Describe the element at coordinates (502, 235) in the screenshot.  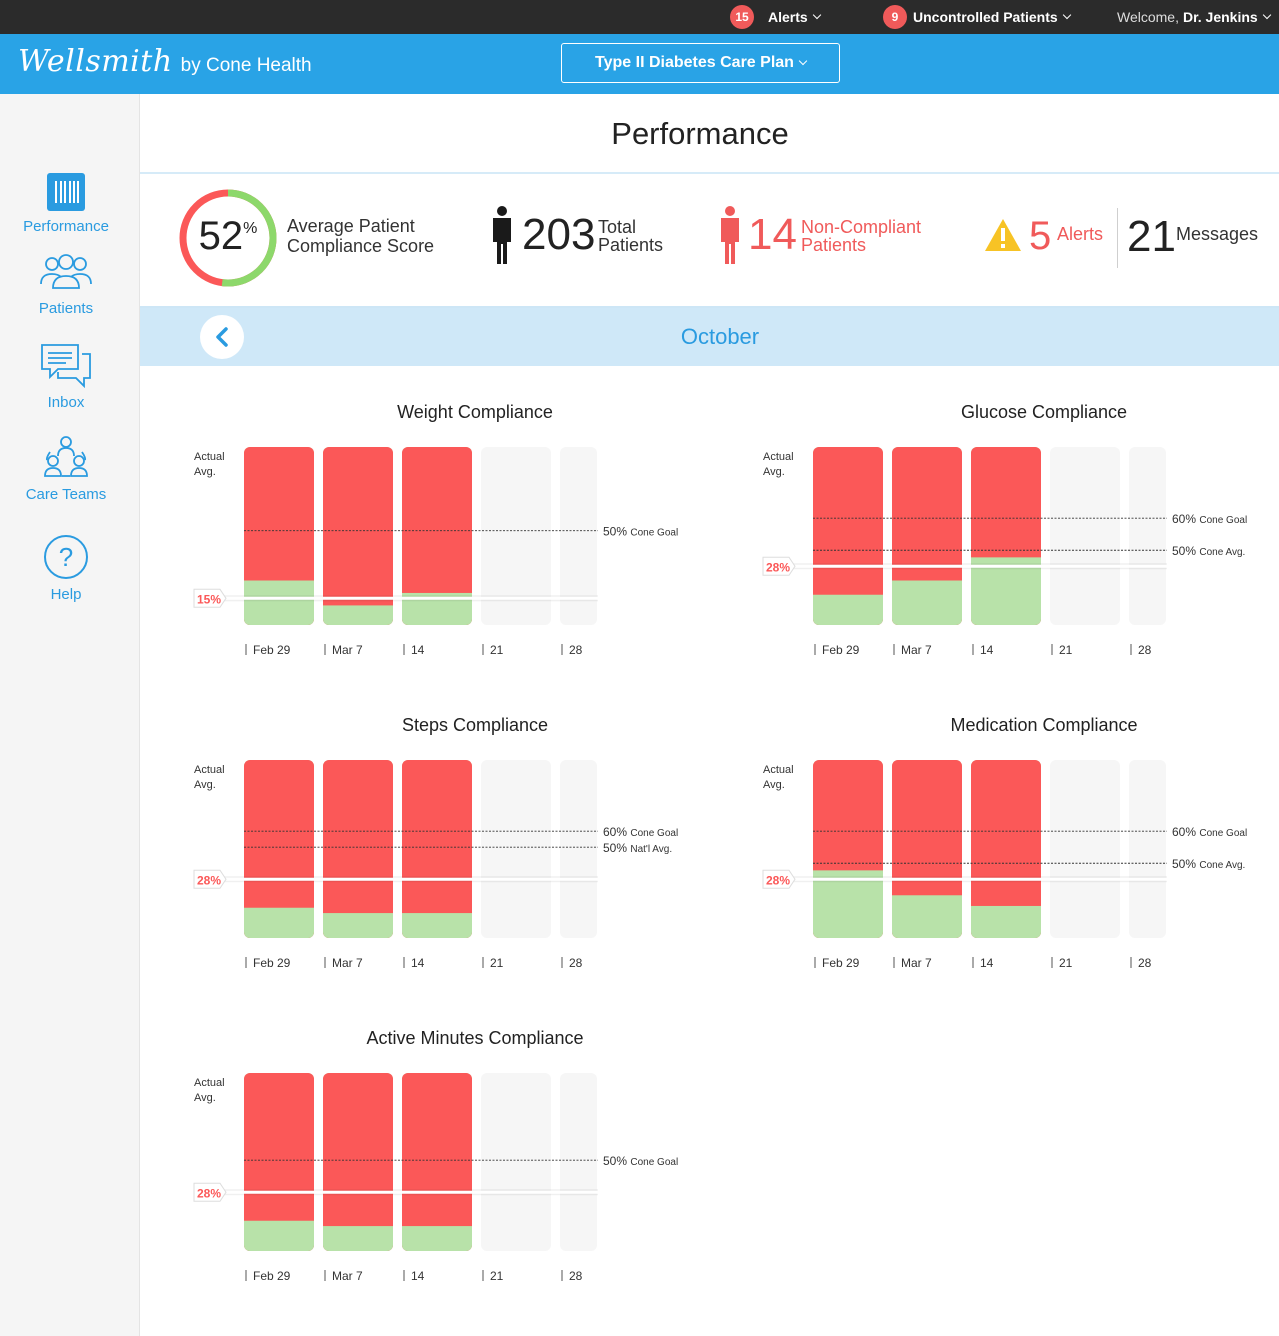
I see `person-icon` at that location.